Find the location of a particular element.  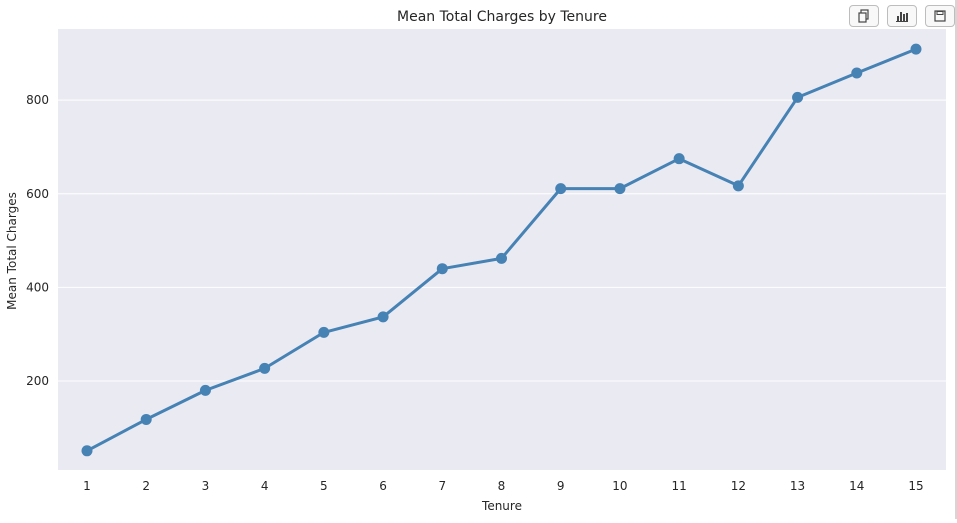

save-icon is located at coordinates (940, 16).